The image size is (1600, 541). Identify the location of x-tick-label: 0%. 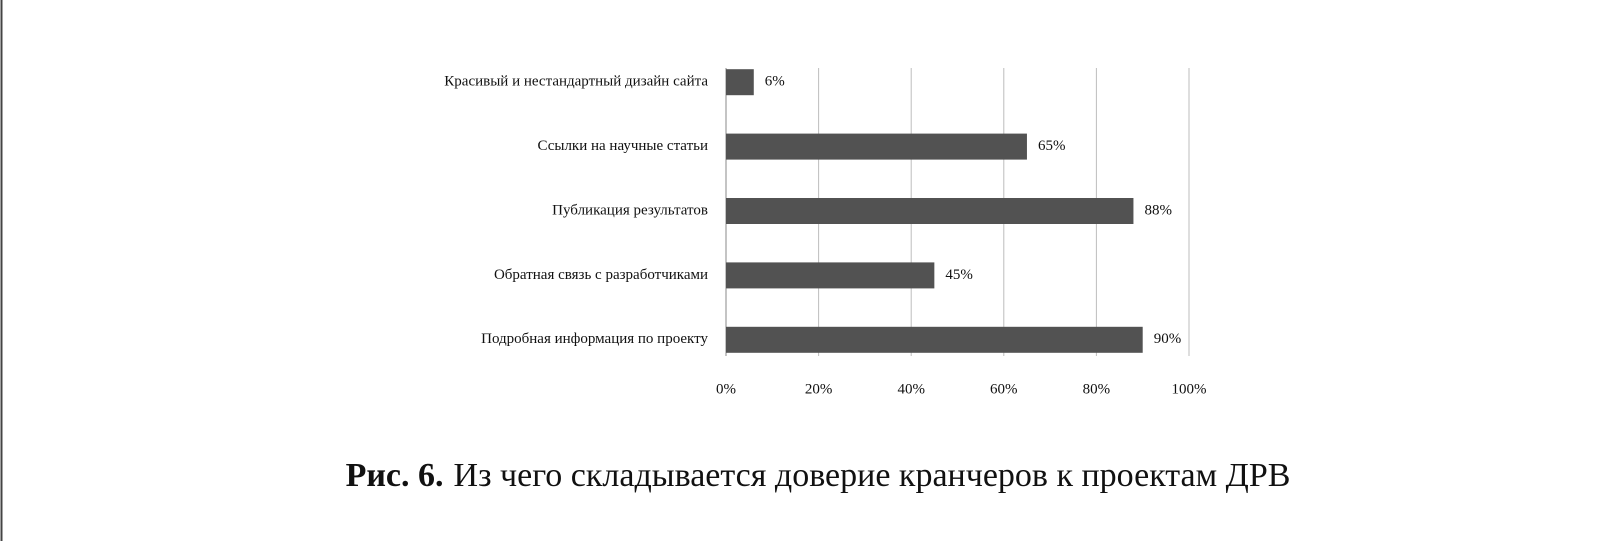
(726, 389).